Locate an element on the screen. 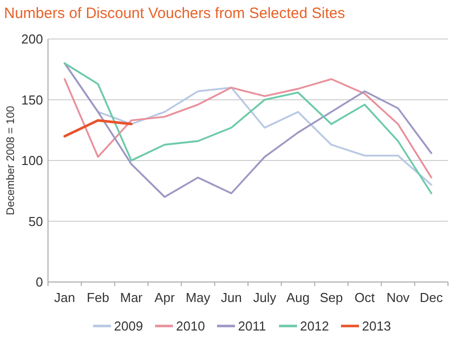 The image size is (456, 340). legend-label: 2010 is located at coordinates (190, 326).